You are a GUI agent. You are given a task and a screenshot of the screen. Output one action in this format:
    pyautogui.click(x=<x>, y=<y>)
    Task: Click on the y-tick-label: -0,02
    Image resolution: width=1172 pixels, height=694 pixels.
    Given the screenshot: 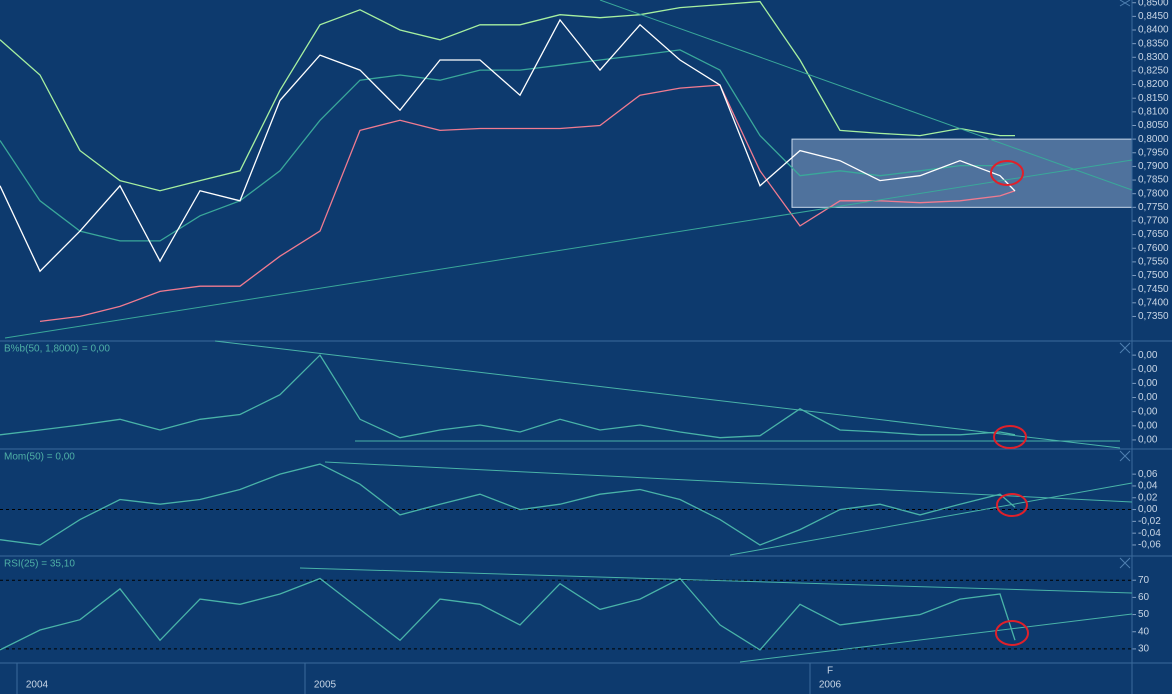 What is the action you would take?
    pyautogui.click(x=1149, y=521)
    